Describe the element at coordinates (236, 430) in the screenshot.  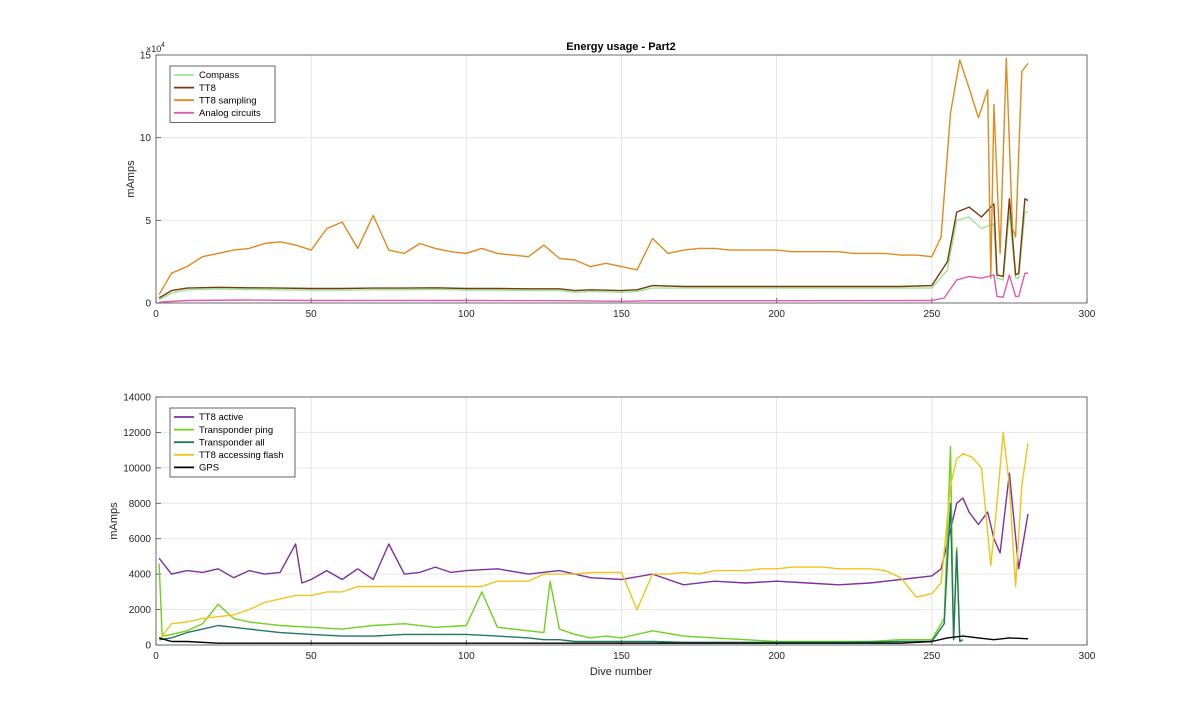
I see `bottom-legend-label-transponder-ping: Transponder ping` at that location.